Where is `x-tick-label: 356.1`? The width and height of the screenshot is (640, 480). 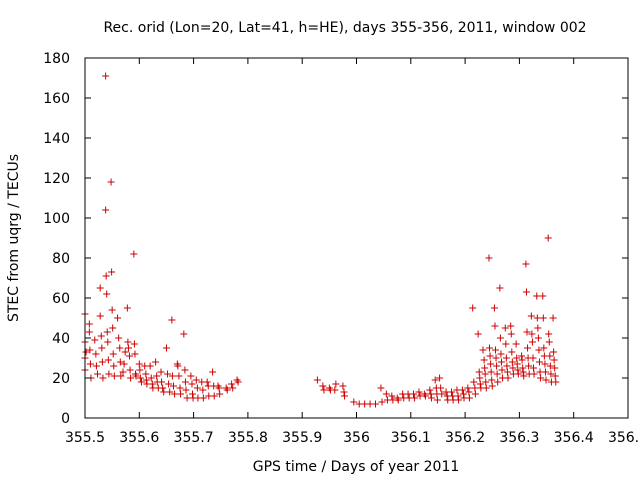 x-tick-label: 356.1 is located at coordinates (411, 438).